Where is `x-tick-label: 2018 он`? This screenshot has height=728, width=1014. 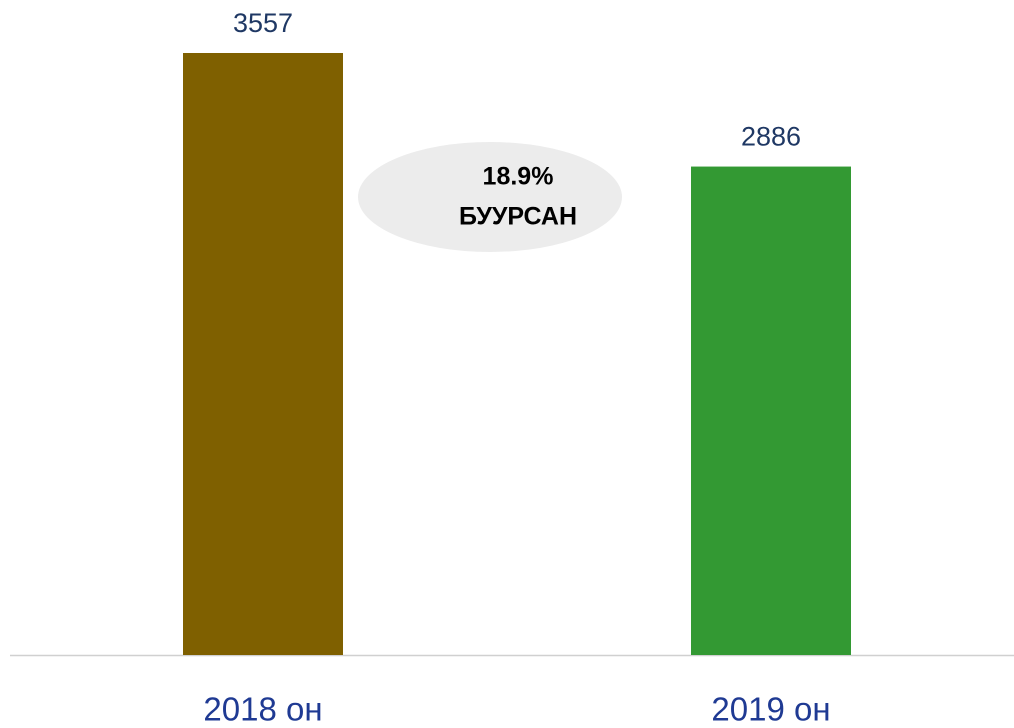 x-tick-label: 2018 он is located at coordinates (262, 709).